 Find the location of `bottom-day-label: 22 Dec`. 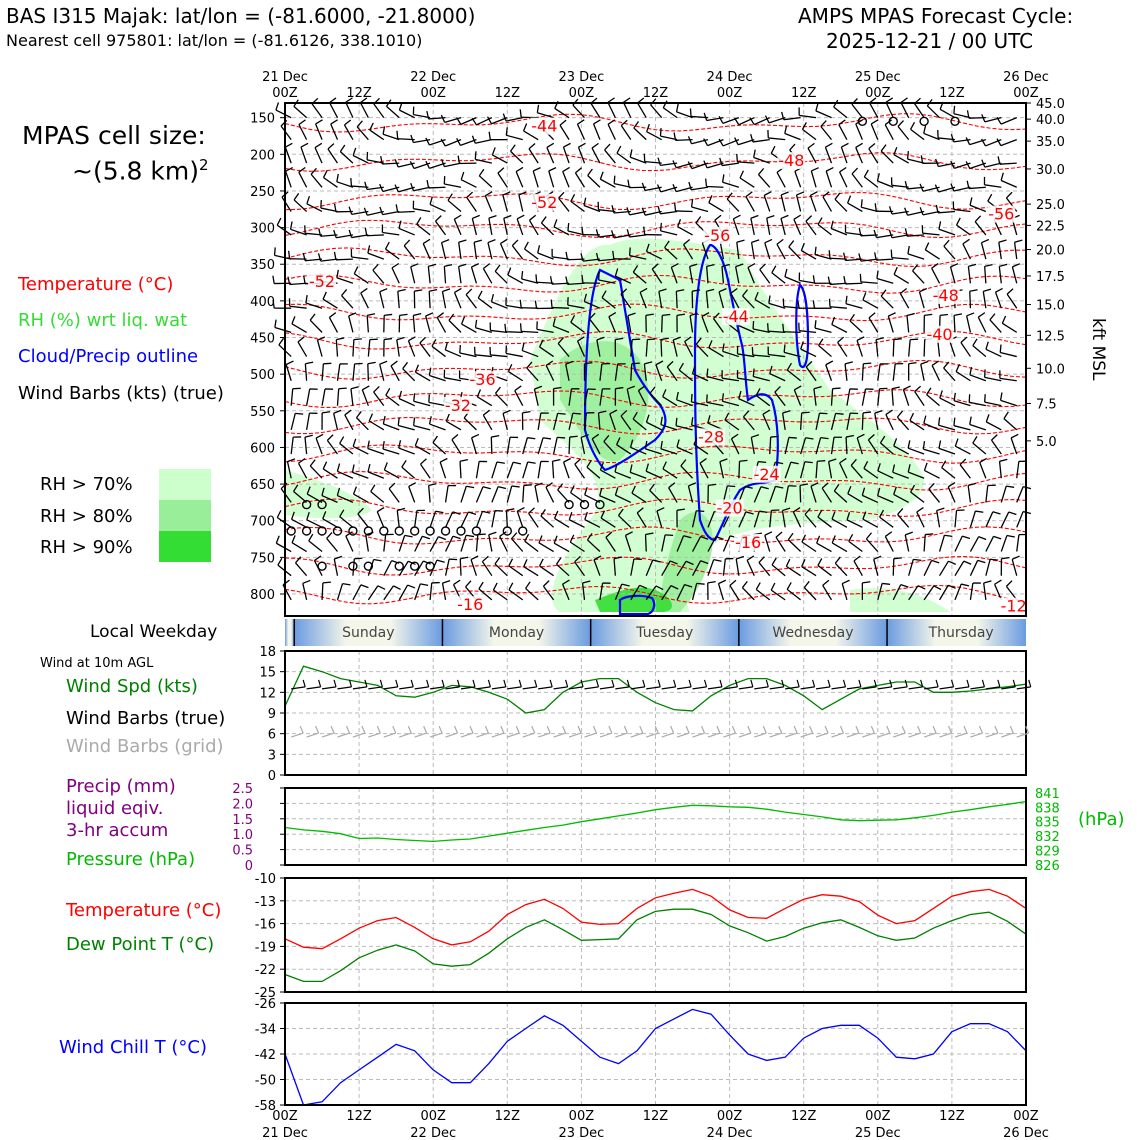

bottom-day-label: 22 Dec is located at coordinates (433, 1133).